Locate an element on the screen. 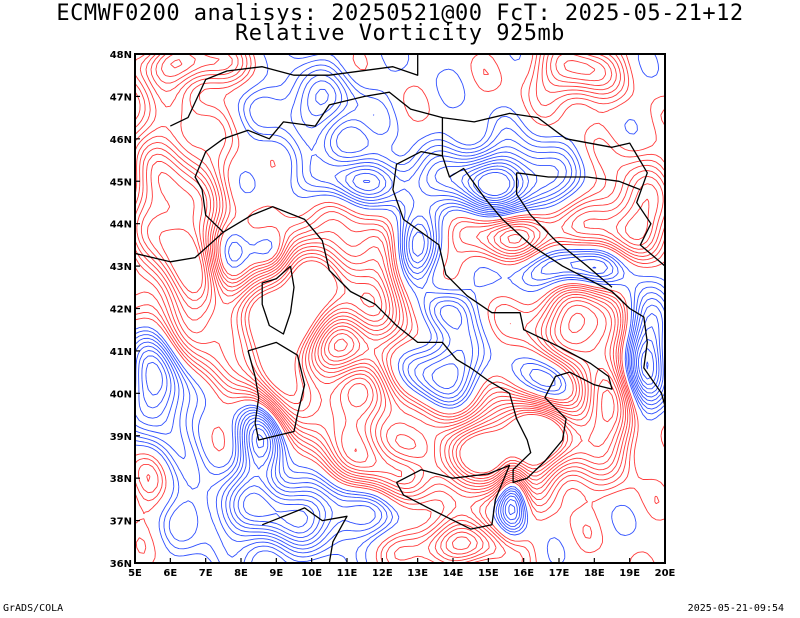  lat-tick-label: 37N is located at coordinates (121, 522).